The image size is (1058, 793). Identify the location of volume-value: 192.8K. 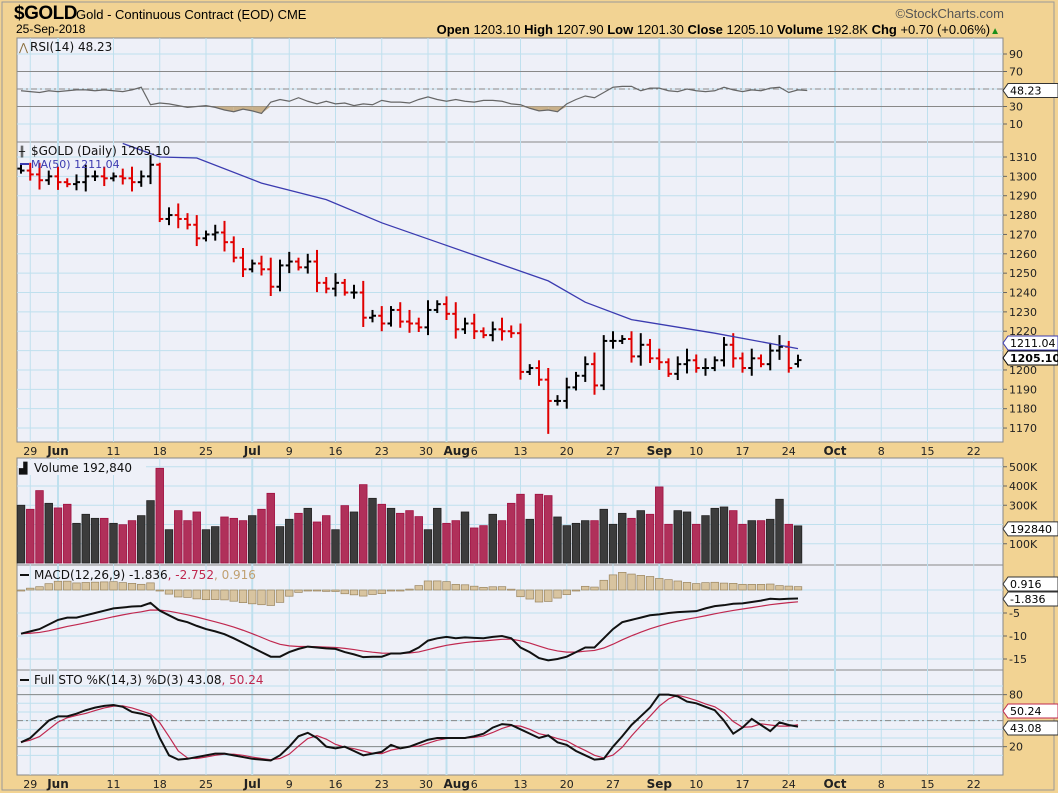
(847, 29).